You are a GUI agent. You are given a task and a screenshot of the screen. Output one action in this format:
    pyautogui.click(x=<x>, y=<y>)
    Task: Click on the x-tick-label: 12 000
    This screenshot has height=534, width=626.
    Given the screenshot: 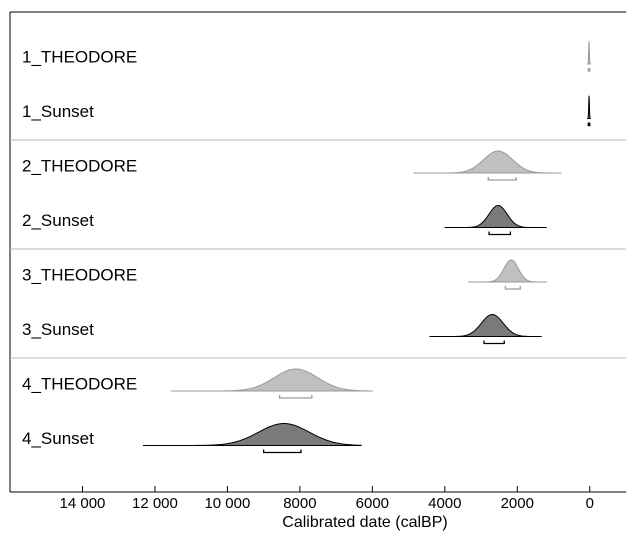 What is the action you would take?
    pyautogui.click(x=155, y=503)
    